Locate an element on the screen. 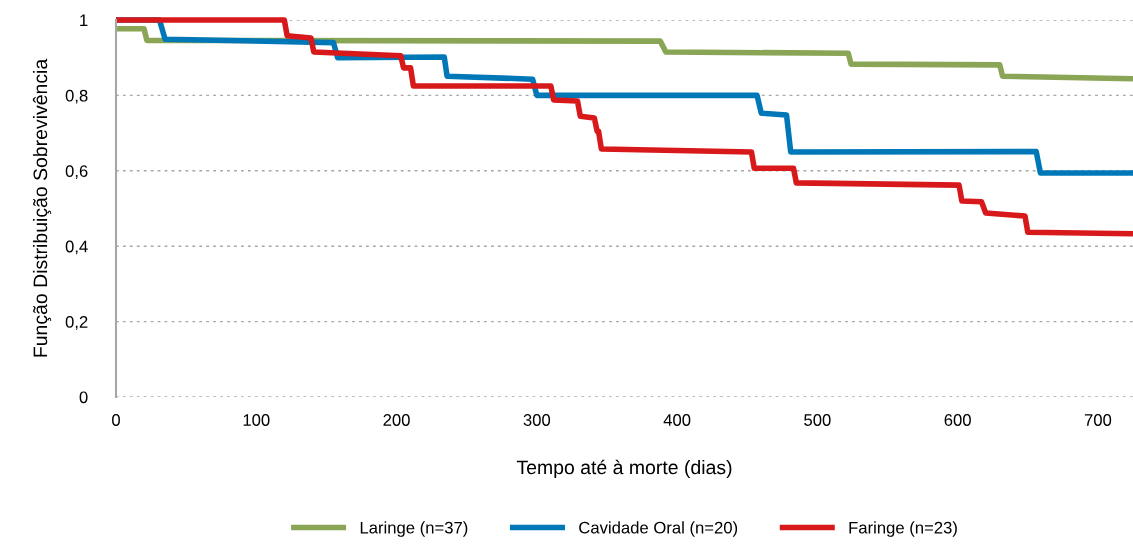 Image resolution: width=1133 pixels, height=549 pixels. y-axis-title: Função Distribuição Sobrevivência is located at coordinates (42, 207).